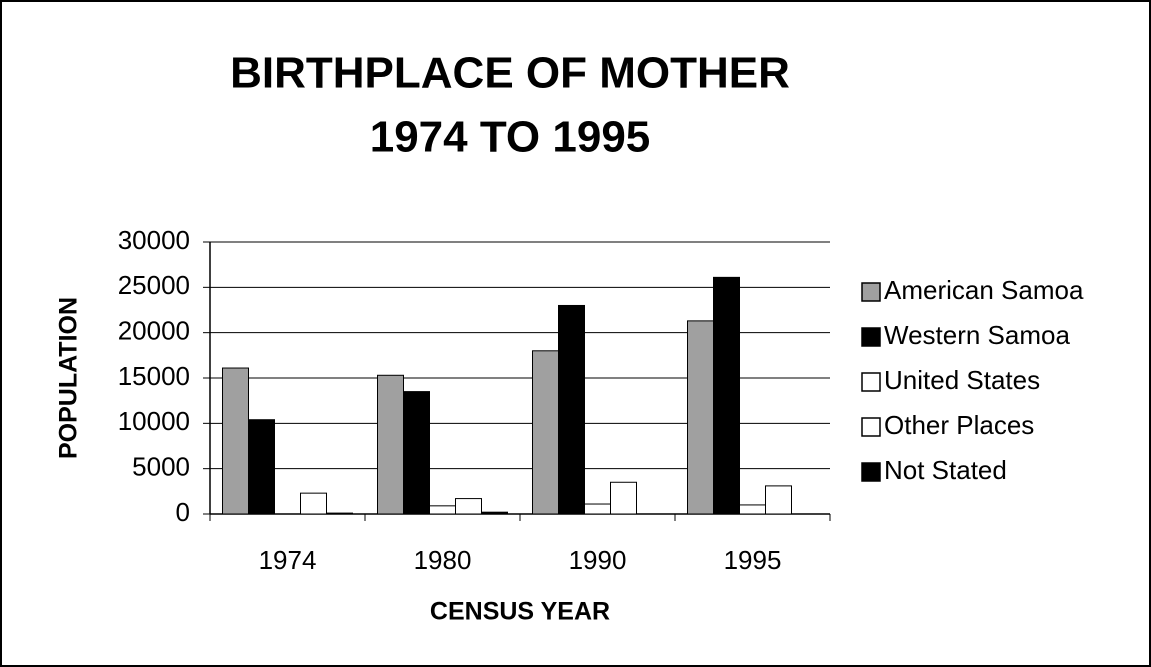  Describe the element at coordinates (510, 73) in the screenshot. I see `chart-title: BIRTHPLACE OF MOTHER` at that location.